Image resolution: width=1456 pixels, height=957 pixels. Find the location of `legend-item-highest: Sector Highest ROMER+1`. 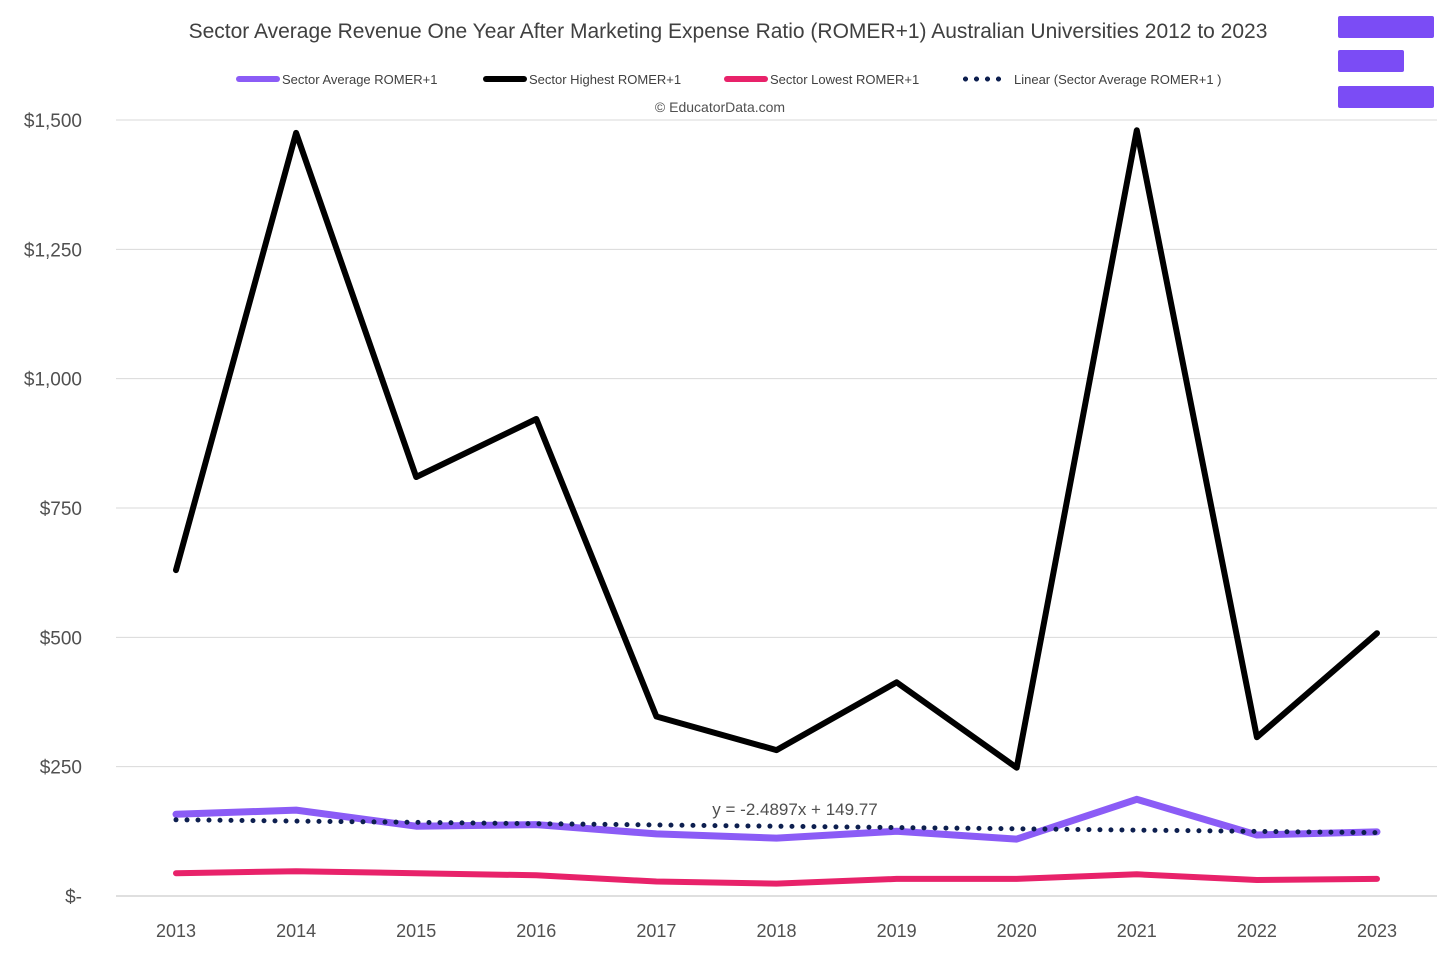

legend-item-highest: Sector Highest ROMER+1 is located at coordinates (582, 79).